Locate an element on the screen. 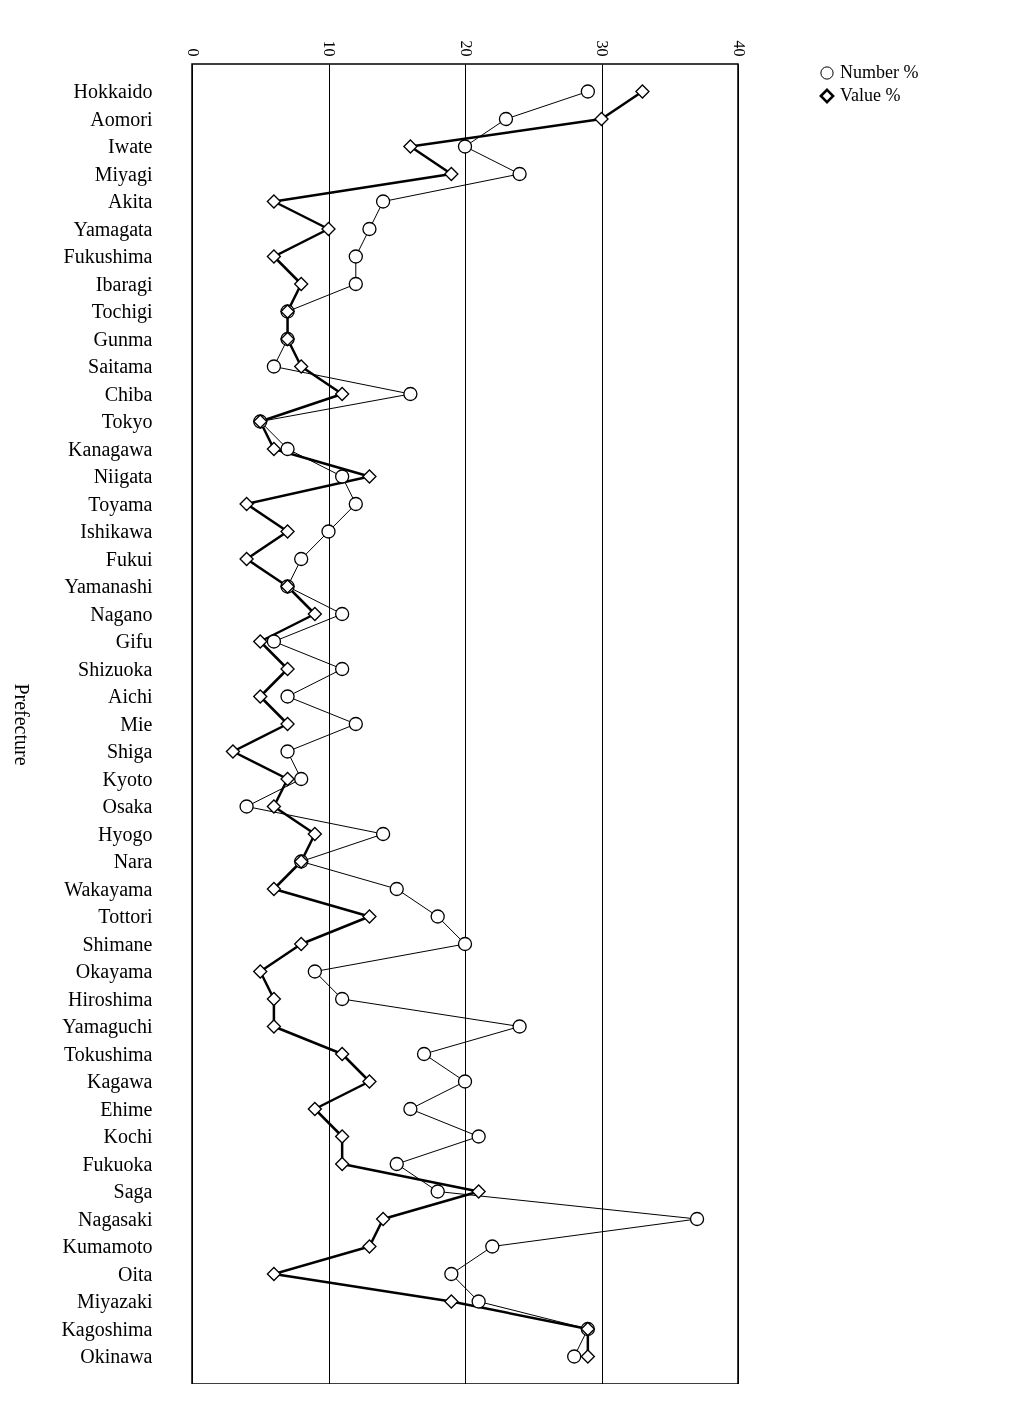 The height and width of the screenshot is (1416, 1016). y-tick-label: Tochigi is located at coordinates (122, 311).